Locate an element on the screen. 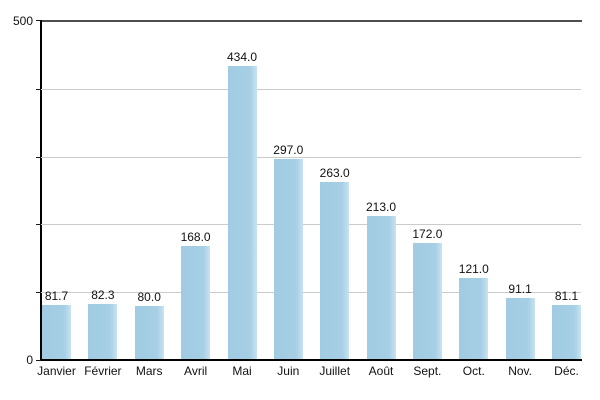  bar-value-label: 168.0 is located at coordinates (195, 237).